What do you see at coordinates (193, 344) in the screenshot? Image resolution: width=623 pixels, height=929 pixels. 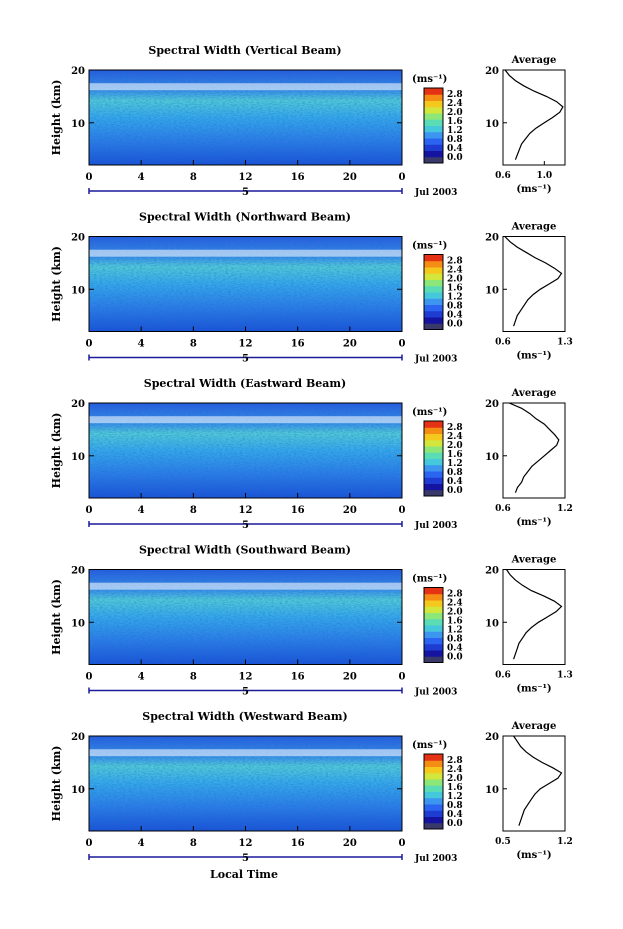 I see `x-tick-label: 8` at bounding box center [193, 344].